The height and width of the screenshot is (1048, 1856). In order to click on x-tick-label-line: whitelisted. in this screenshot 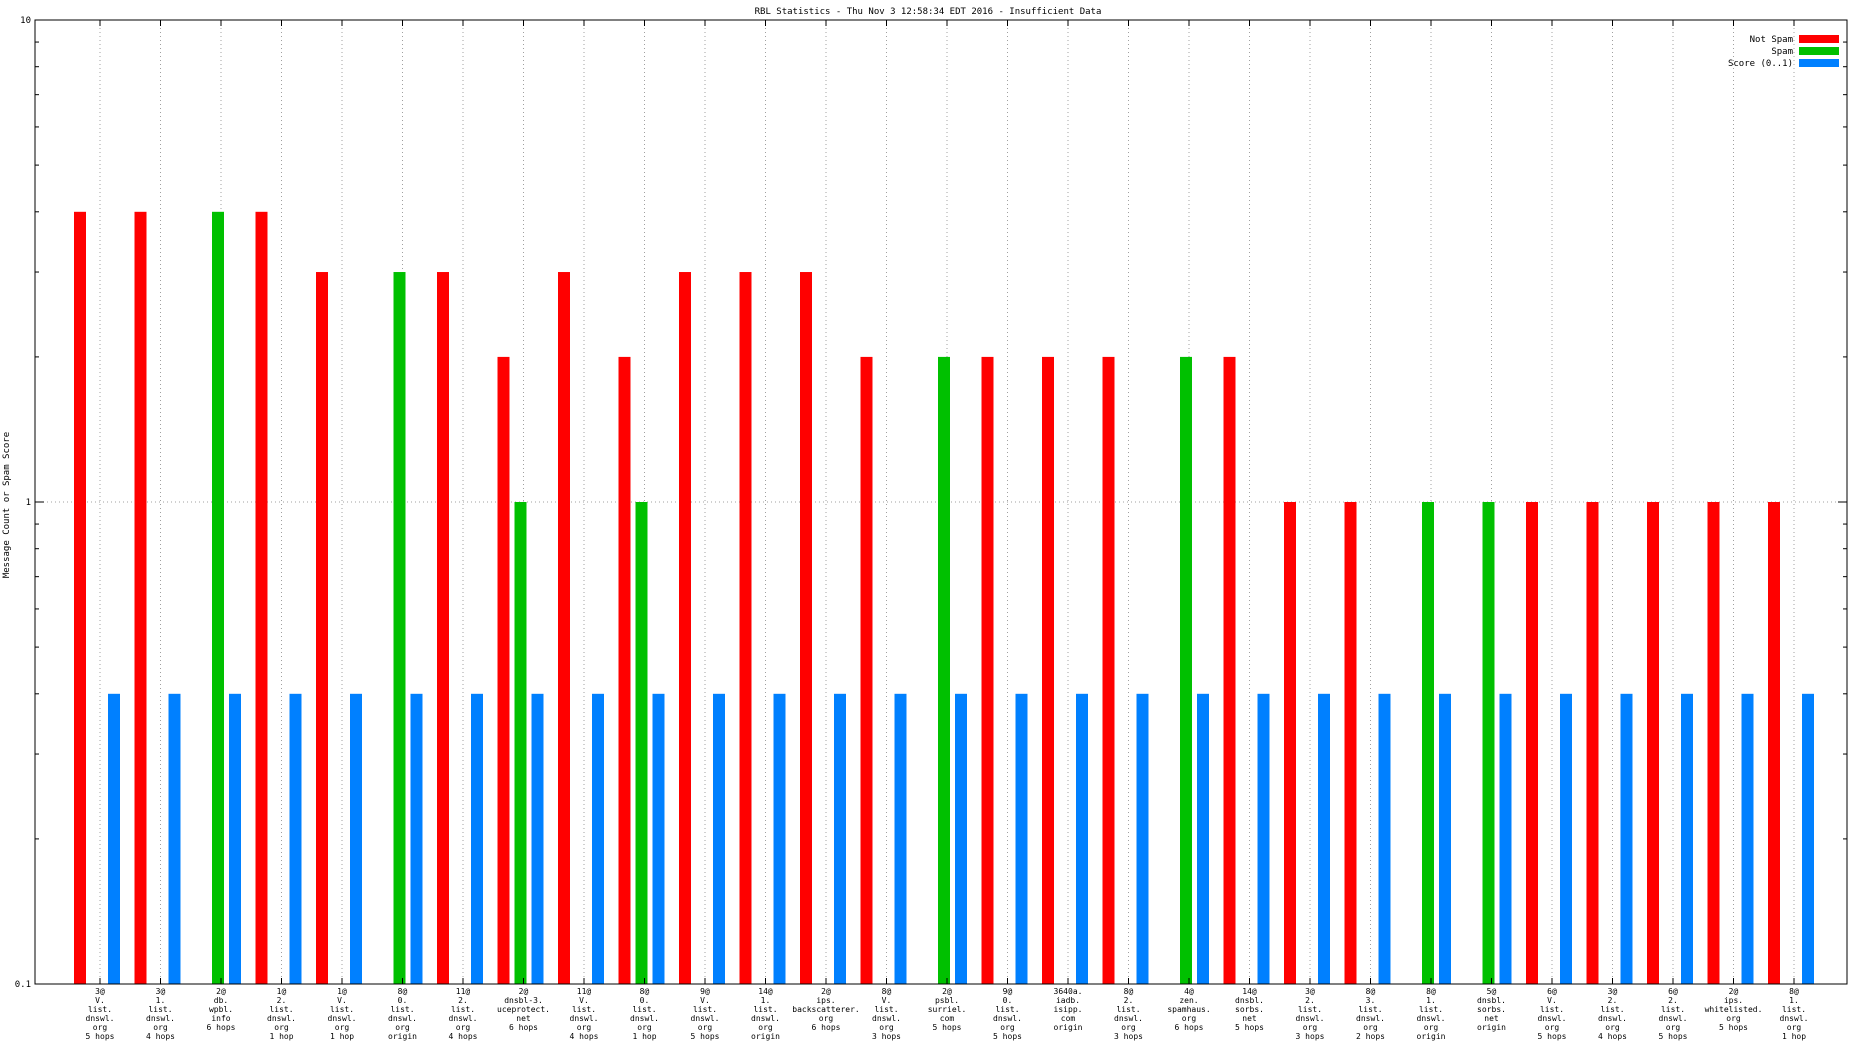, I will do `click(1734, 1009)`.